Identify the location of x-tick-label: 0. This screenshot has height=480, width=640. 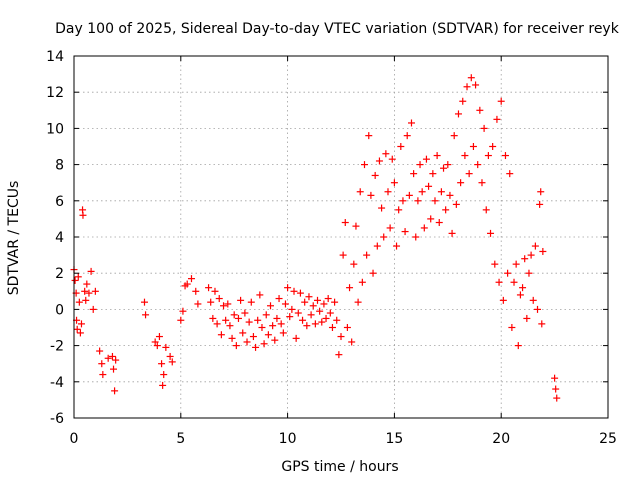
(74, 439).